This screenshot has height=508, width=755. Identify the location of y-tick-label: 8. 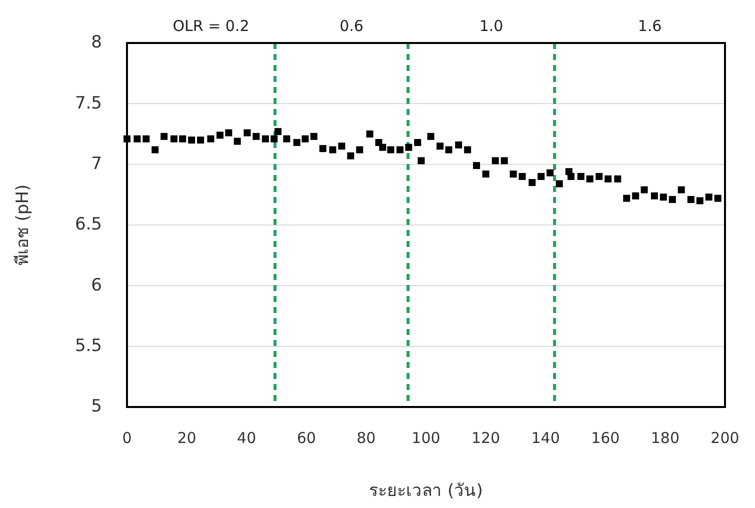
(96, 42).